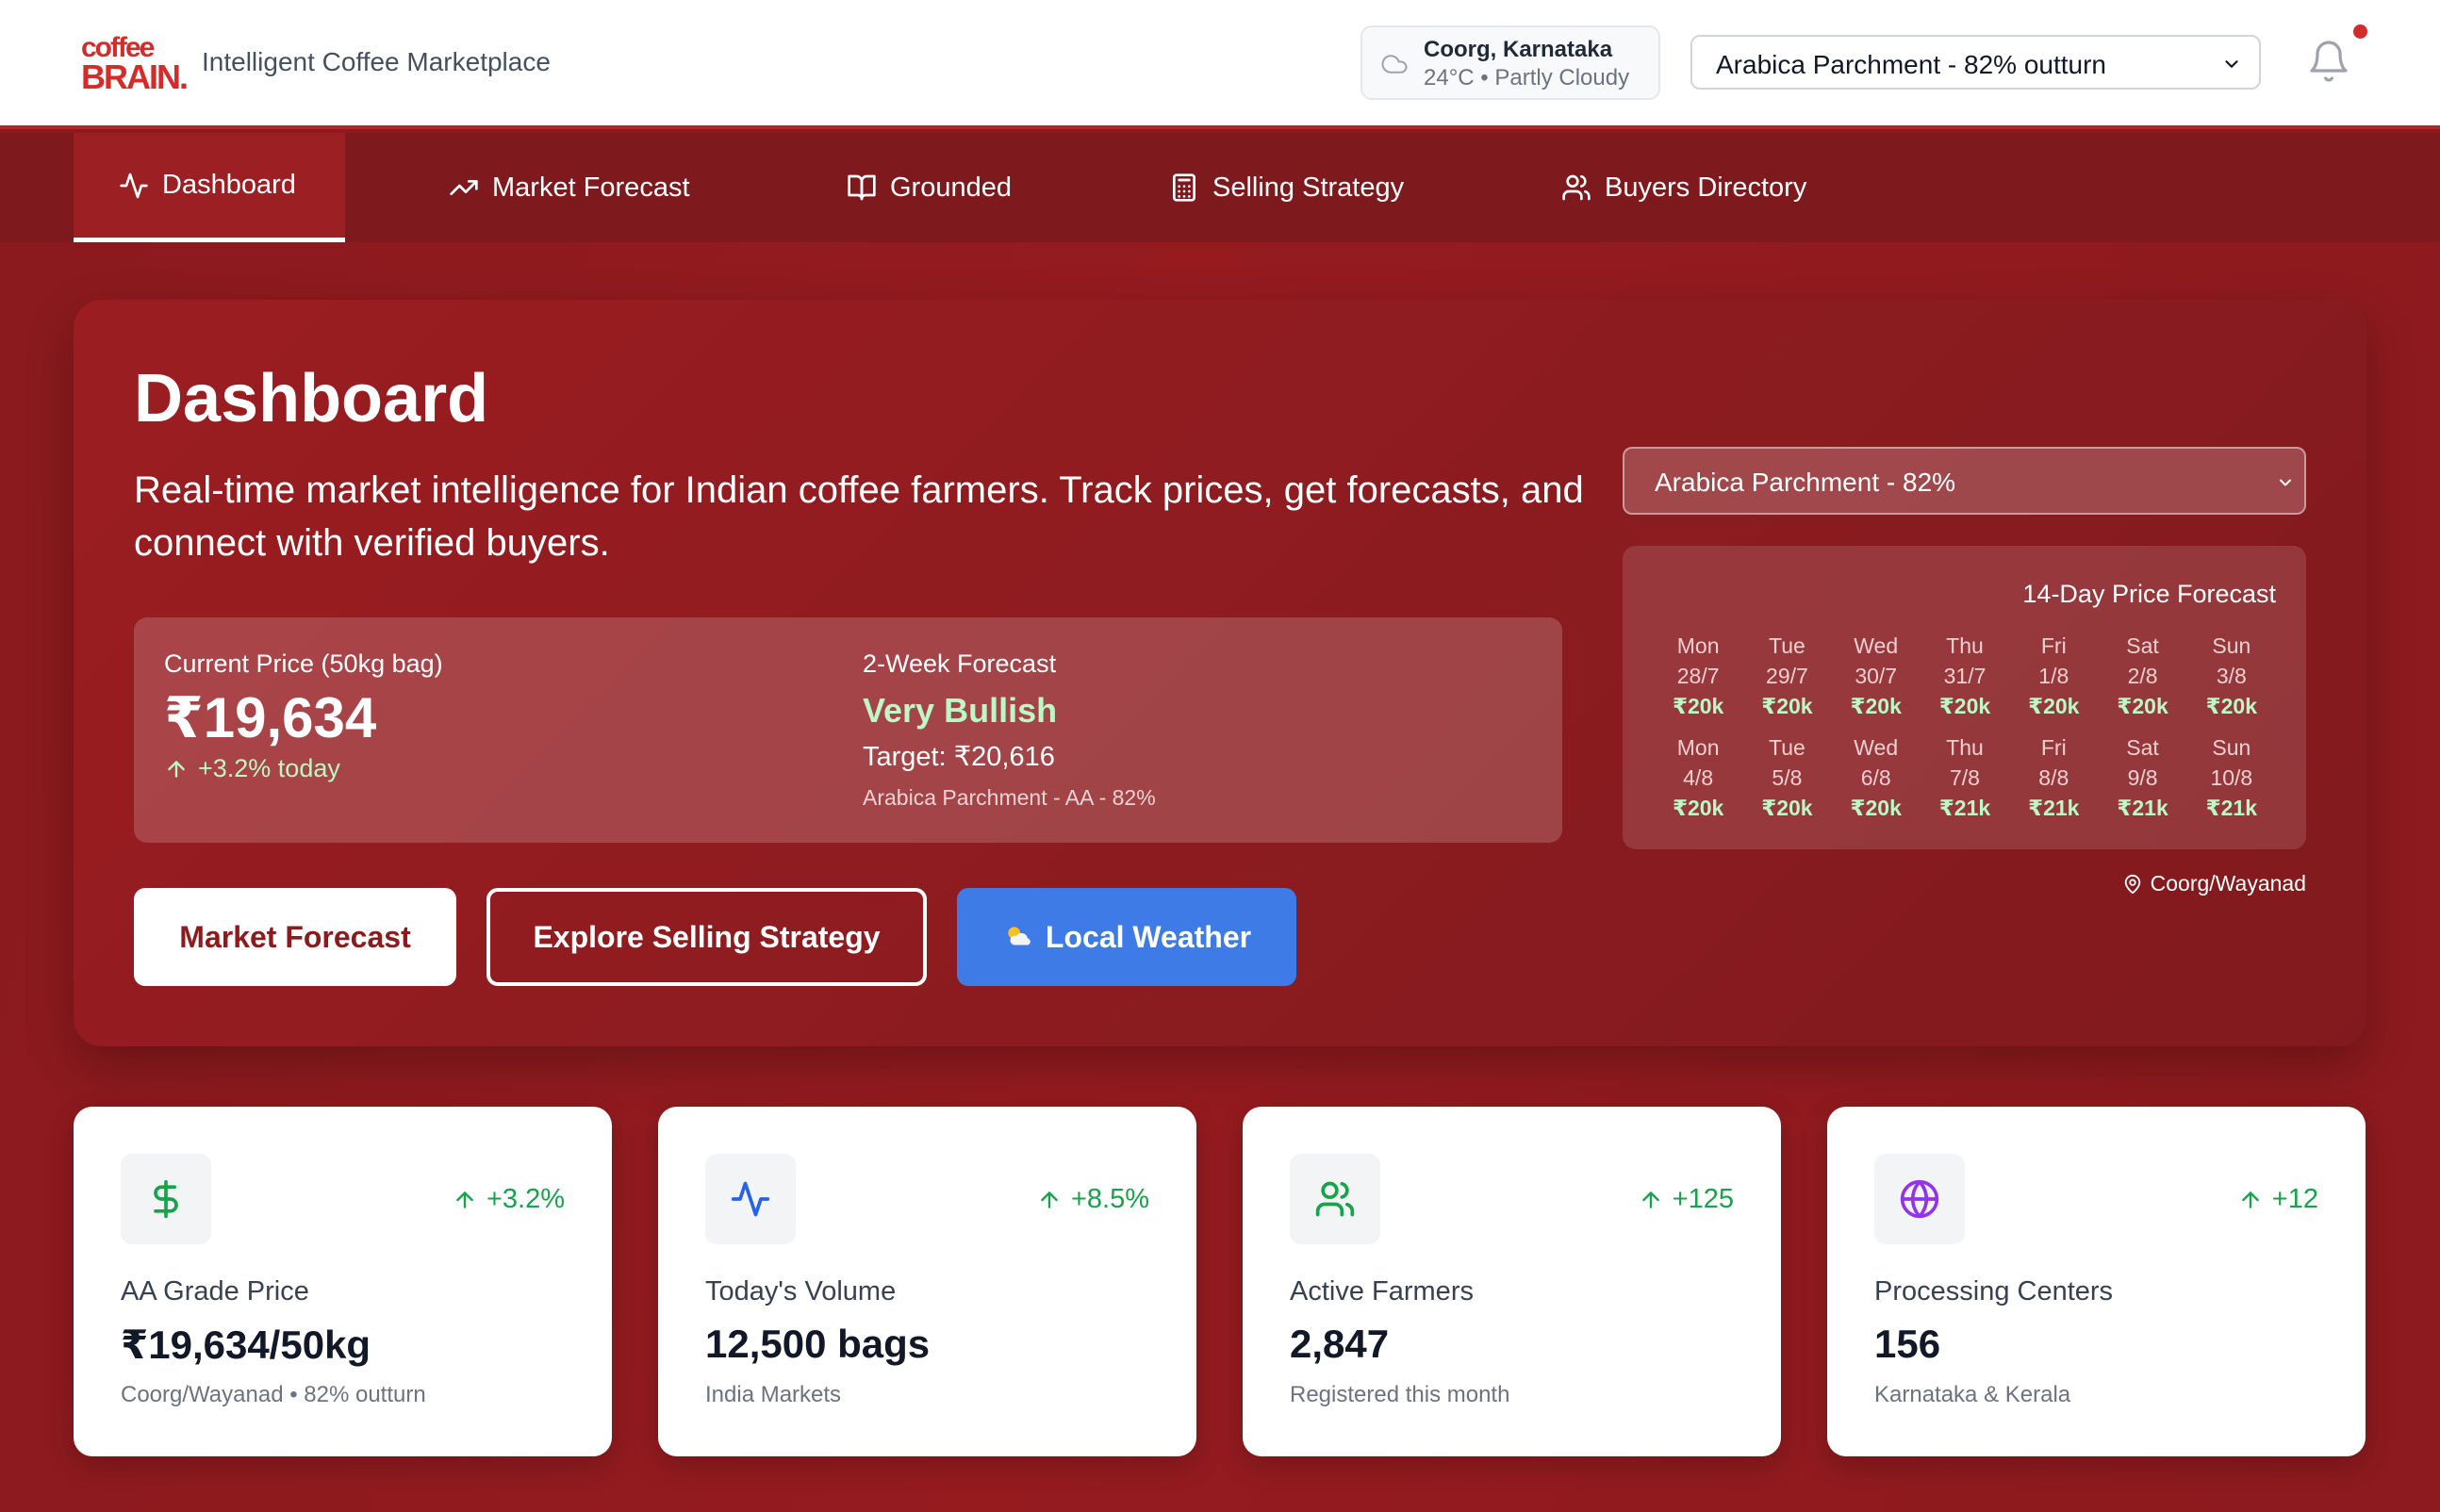  I want to click on activity-icon, so click(750, 1199).